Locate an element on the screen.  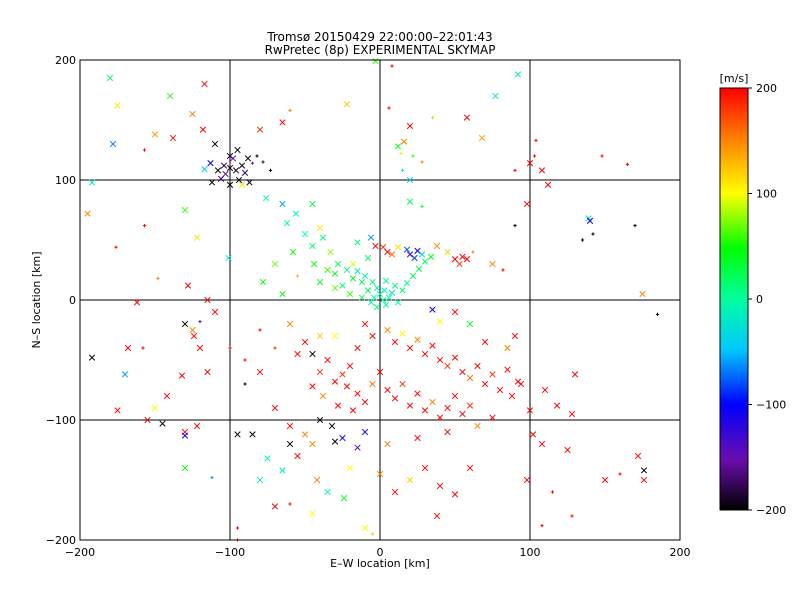
colorbar-label: [m/s] is located at coordinates (734, 78).